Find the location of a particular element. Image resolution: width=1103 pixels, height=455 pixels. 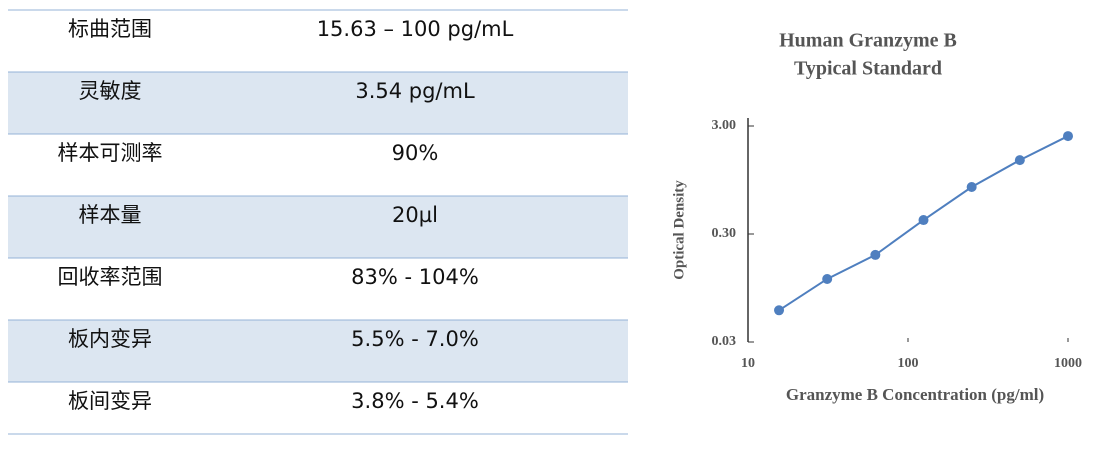

cell-label: 板间变异 is located at coordinates (110, 401).